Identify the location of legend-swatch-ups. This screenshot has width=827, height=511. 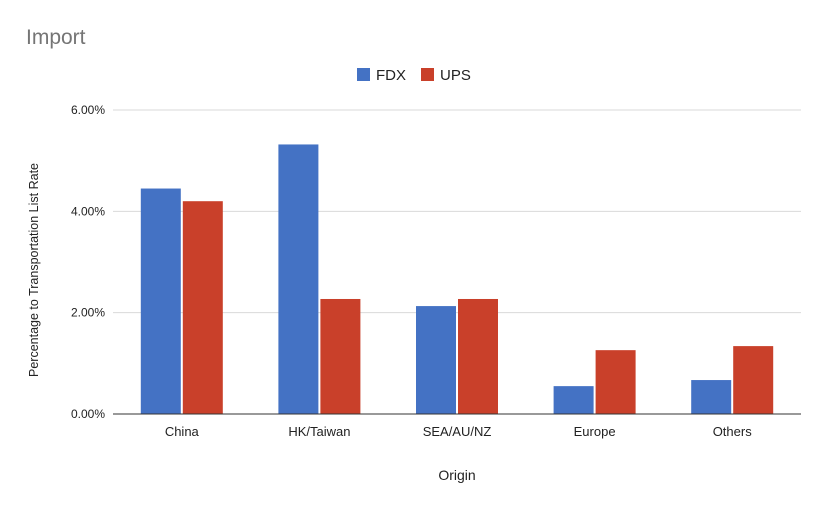
(427, 74).